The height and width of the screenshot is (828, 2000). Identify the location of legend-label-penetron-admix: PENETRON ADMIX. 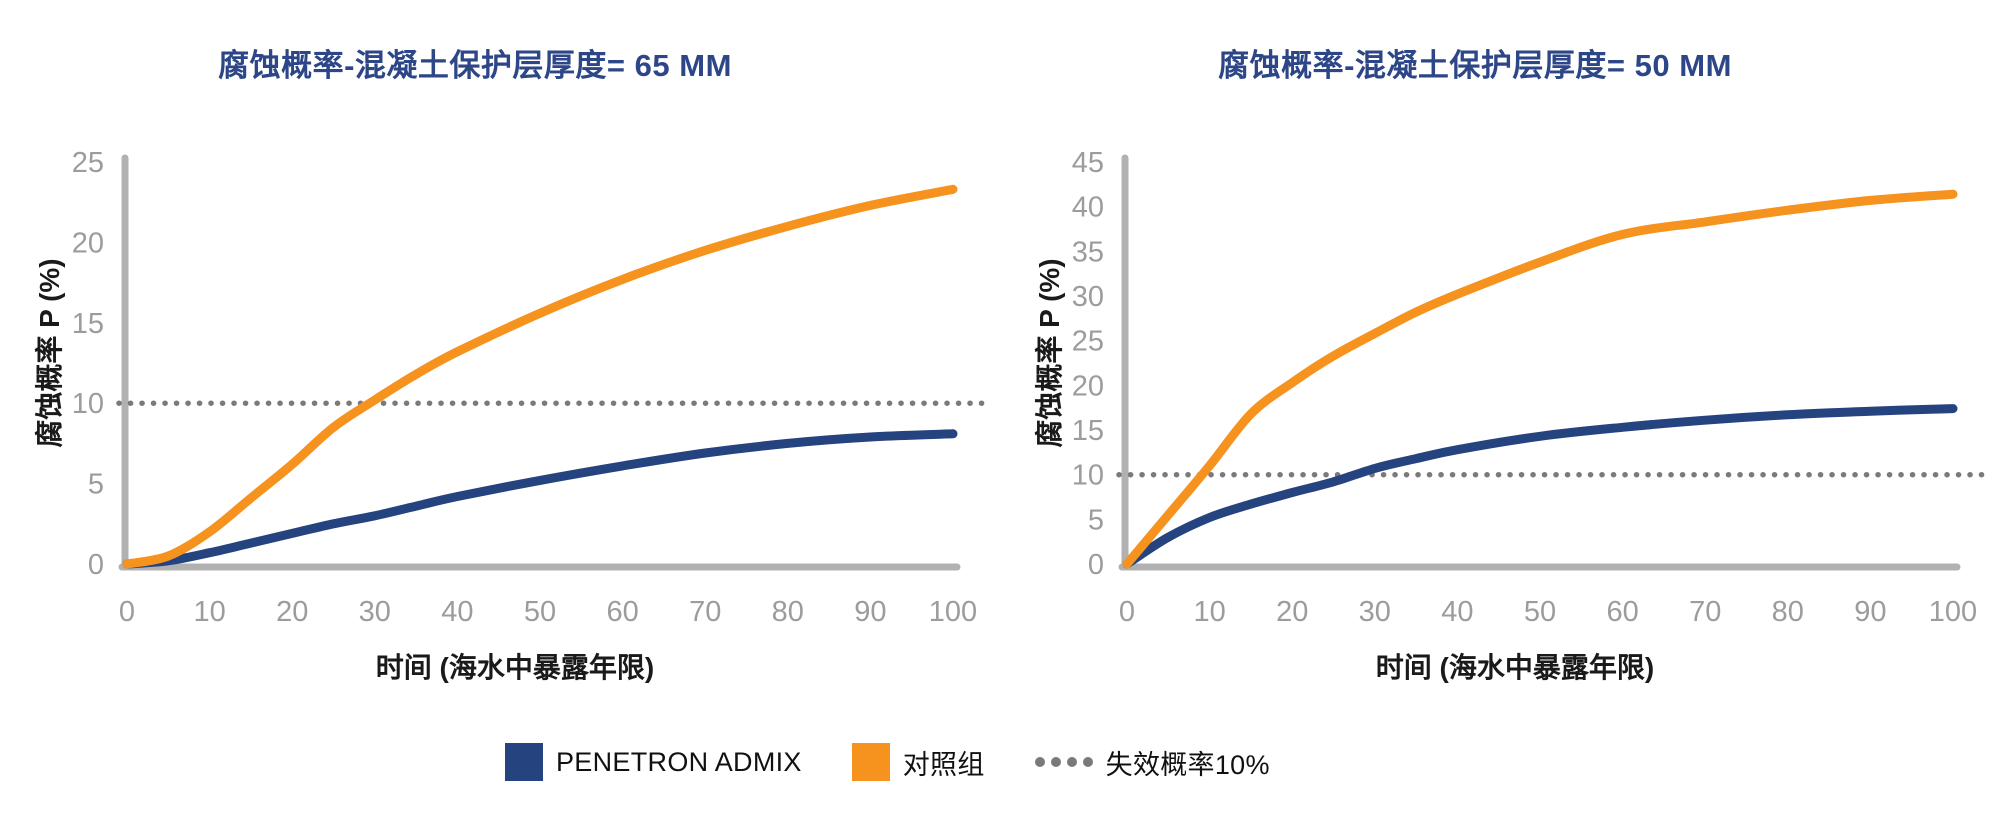
(679, 761).